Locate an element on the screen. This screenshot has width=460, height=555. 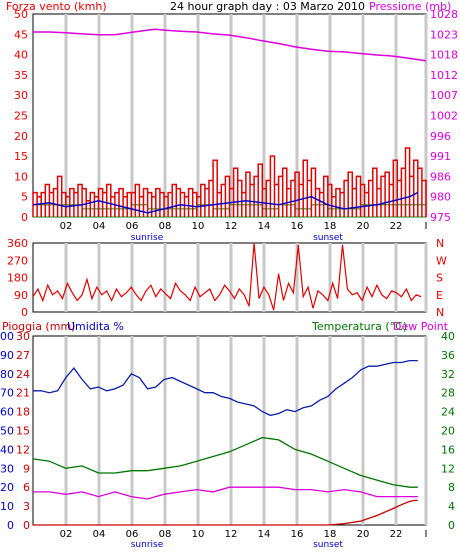
humidity-tick-label: 50 is located at coordinates (7, 431).